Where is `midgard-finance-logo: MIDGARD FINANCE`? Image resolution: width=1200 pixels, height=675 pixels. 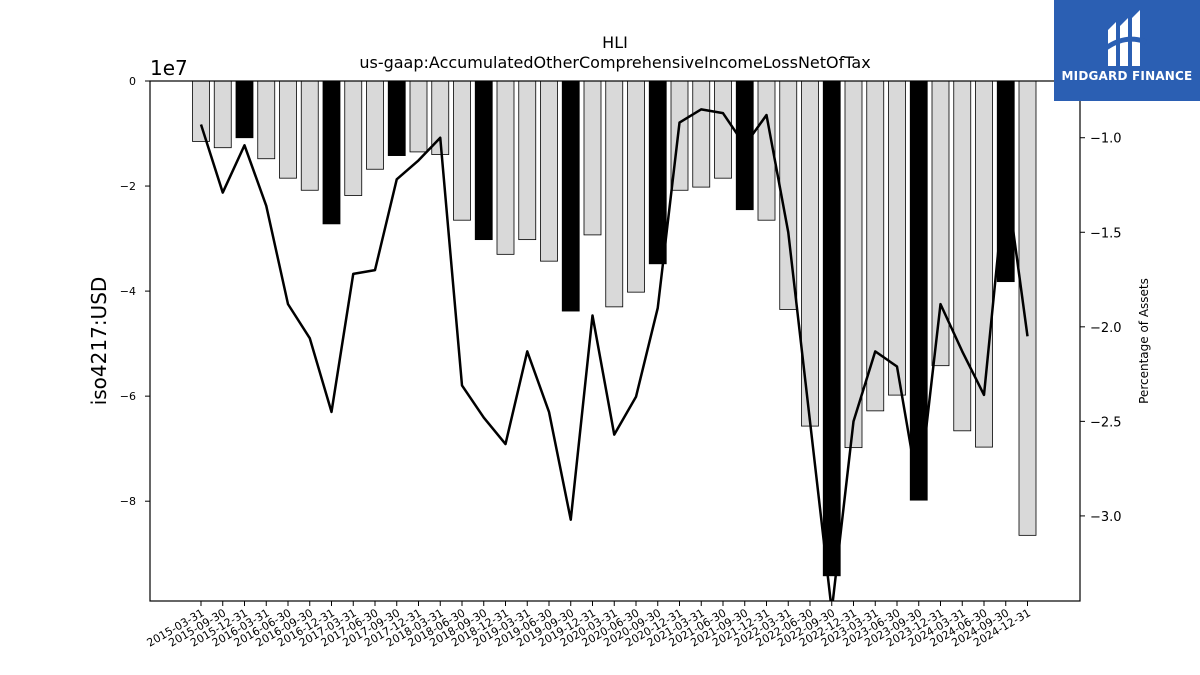
midgard-finance-logo: MIDGARD FINANCE is located at coordinates (1127, 50).